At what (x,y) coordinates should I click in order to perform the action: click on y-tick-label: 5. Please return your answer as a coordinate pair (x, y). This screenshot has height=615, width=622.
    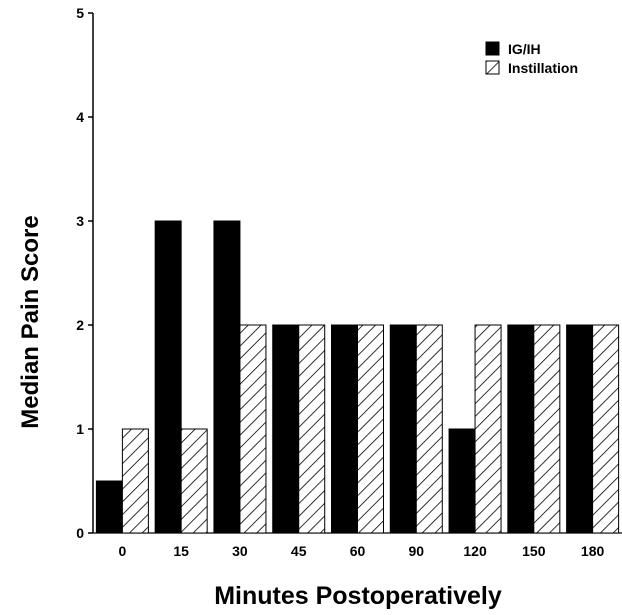
    Looking at the image, I should click on (80, 13).